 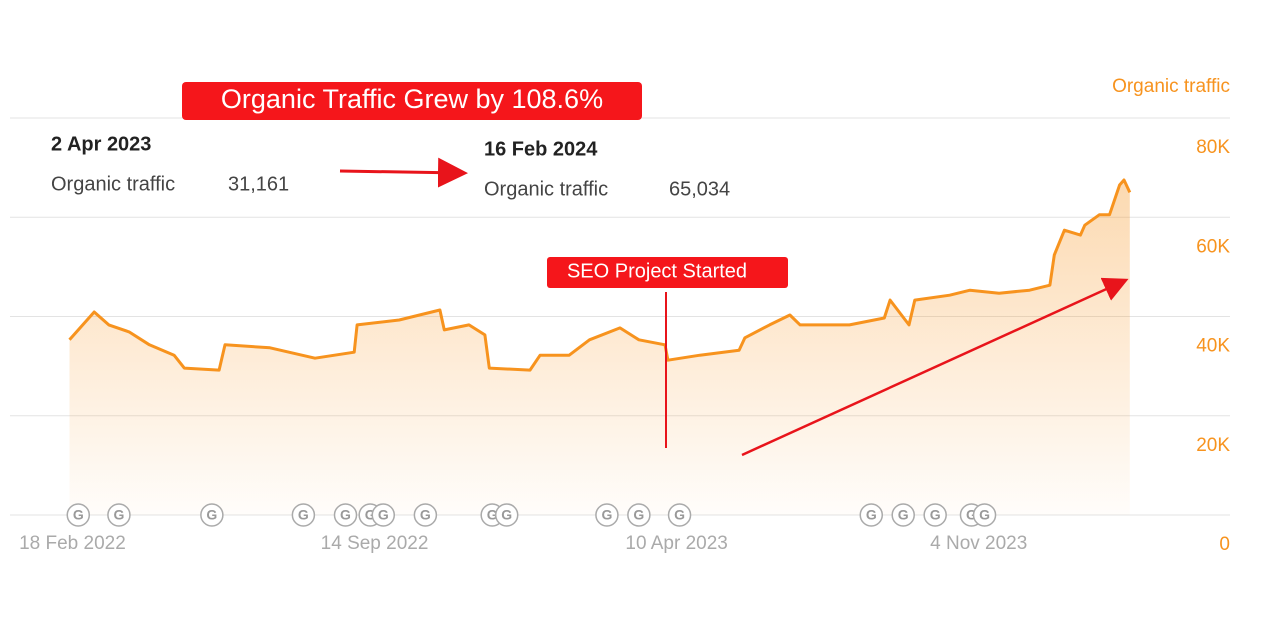 What do you see at coordinates (101, 144) in the screenshot?
I see `tooltip-date: 2 Apr 2023` at bounding box center [101, 144].